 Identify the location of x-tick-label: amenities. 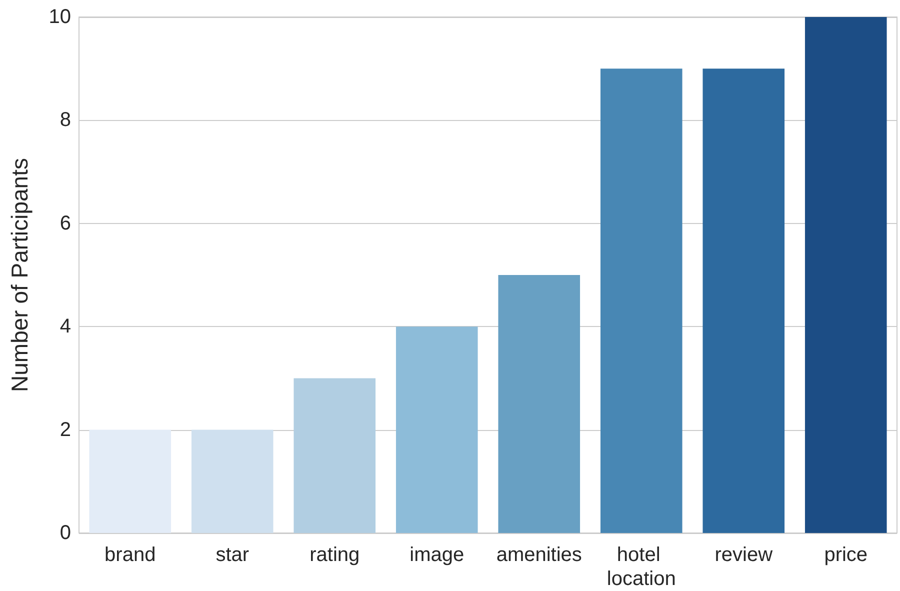
(539, 555).